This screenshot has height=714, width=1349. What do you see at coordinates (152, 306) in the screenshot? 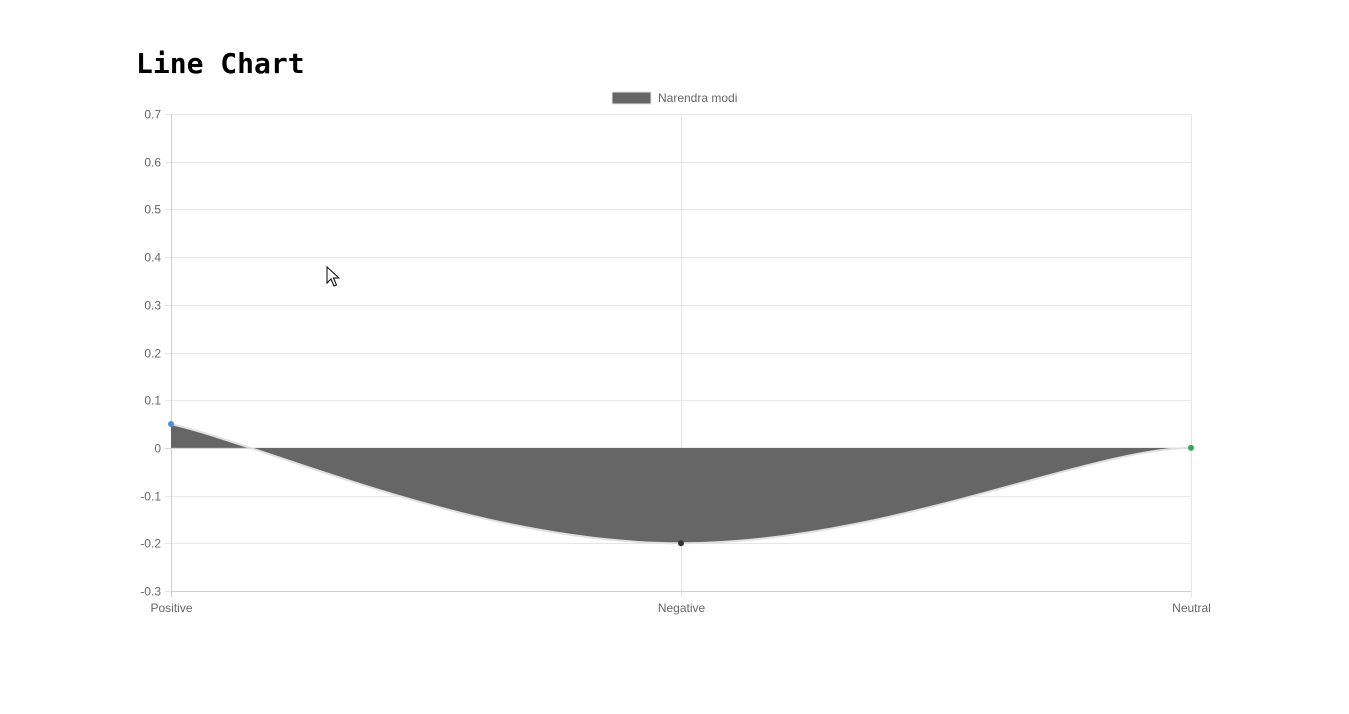
I see `y-tick-label: 0.3` at bounding box center [152, 306].